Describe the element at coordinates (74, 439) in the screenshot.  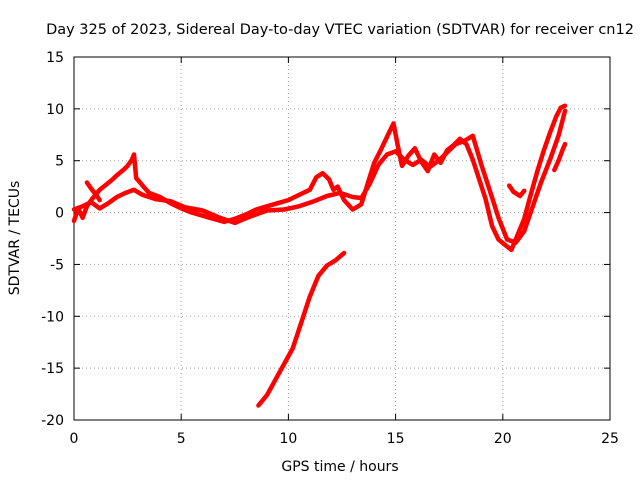
I see `x-tick-label: 0` at that location.